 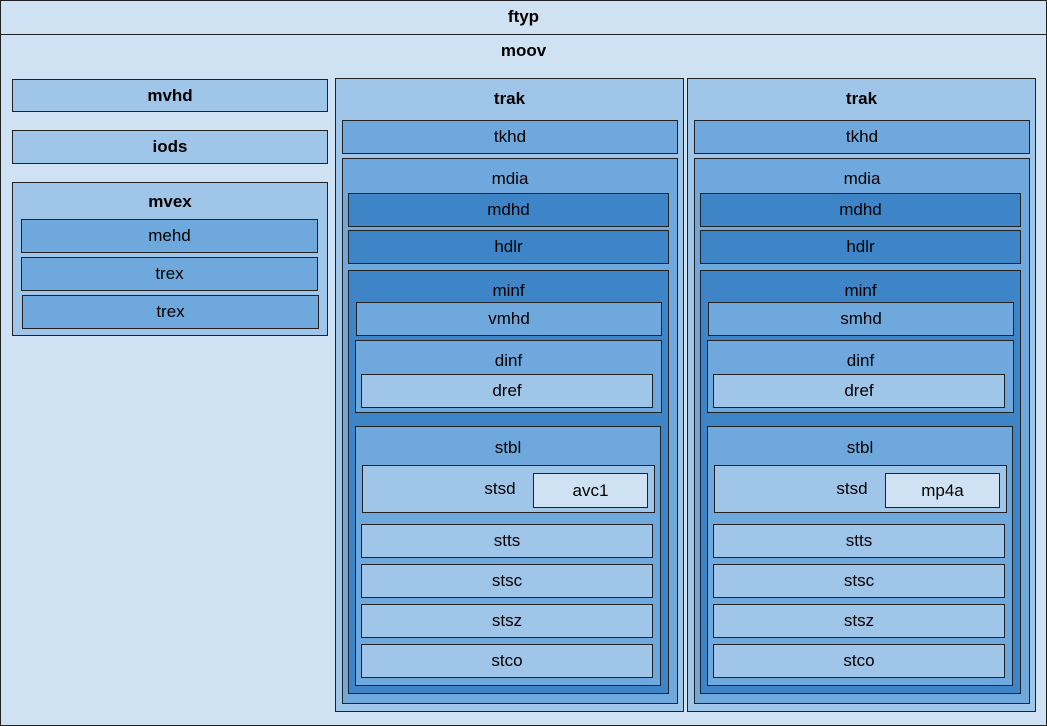 I want to click on iods-box, so click(x=170, y=147).